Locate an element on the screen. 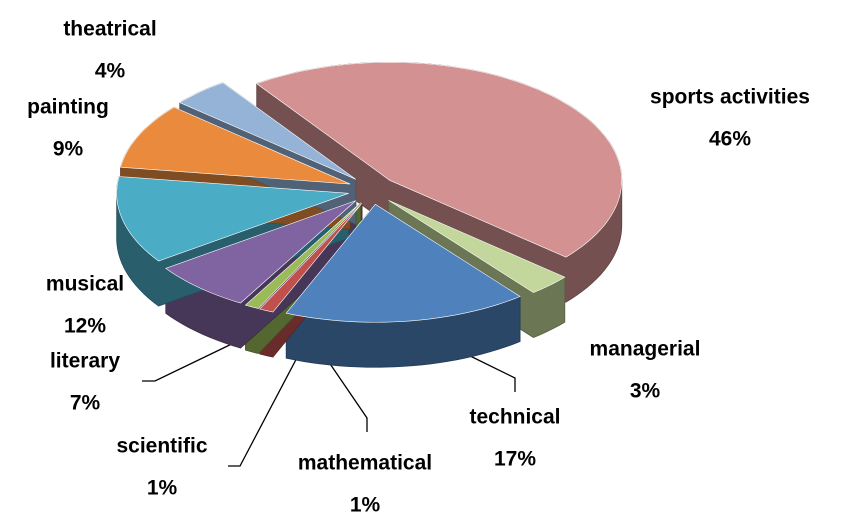 This screenshot has width=846, height=513. slice-label: theatrical is located at coordinates (109, 29).